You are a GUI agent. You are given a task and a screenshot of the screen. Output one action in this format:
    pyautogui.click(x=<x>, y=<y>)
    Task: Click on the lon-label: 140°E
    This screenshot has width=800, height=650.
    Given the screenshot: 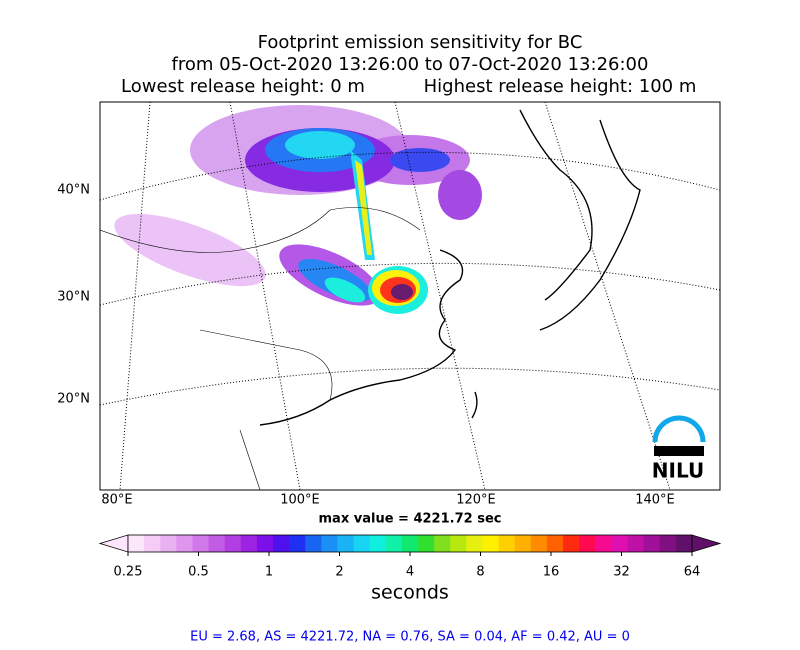 What is the action you would take?
    pyautogui.click(x=655, y=500)
    